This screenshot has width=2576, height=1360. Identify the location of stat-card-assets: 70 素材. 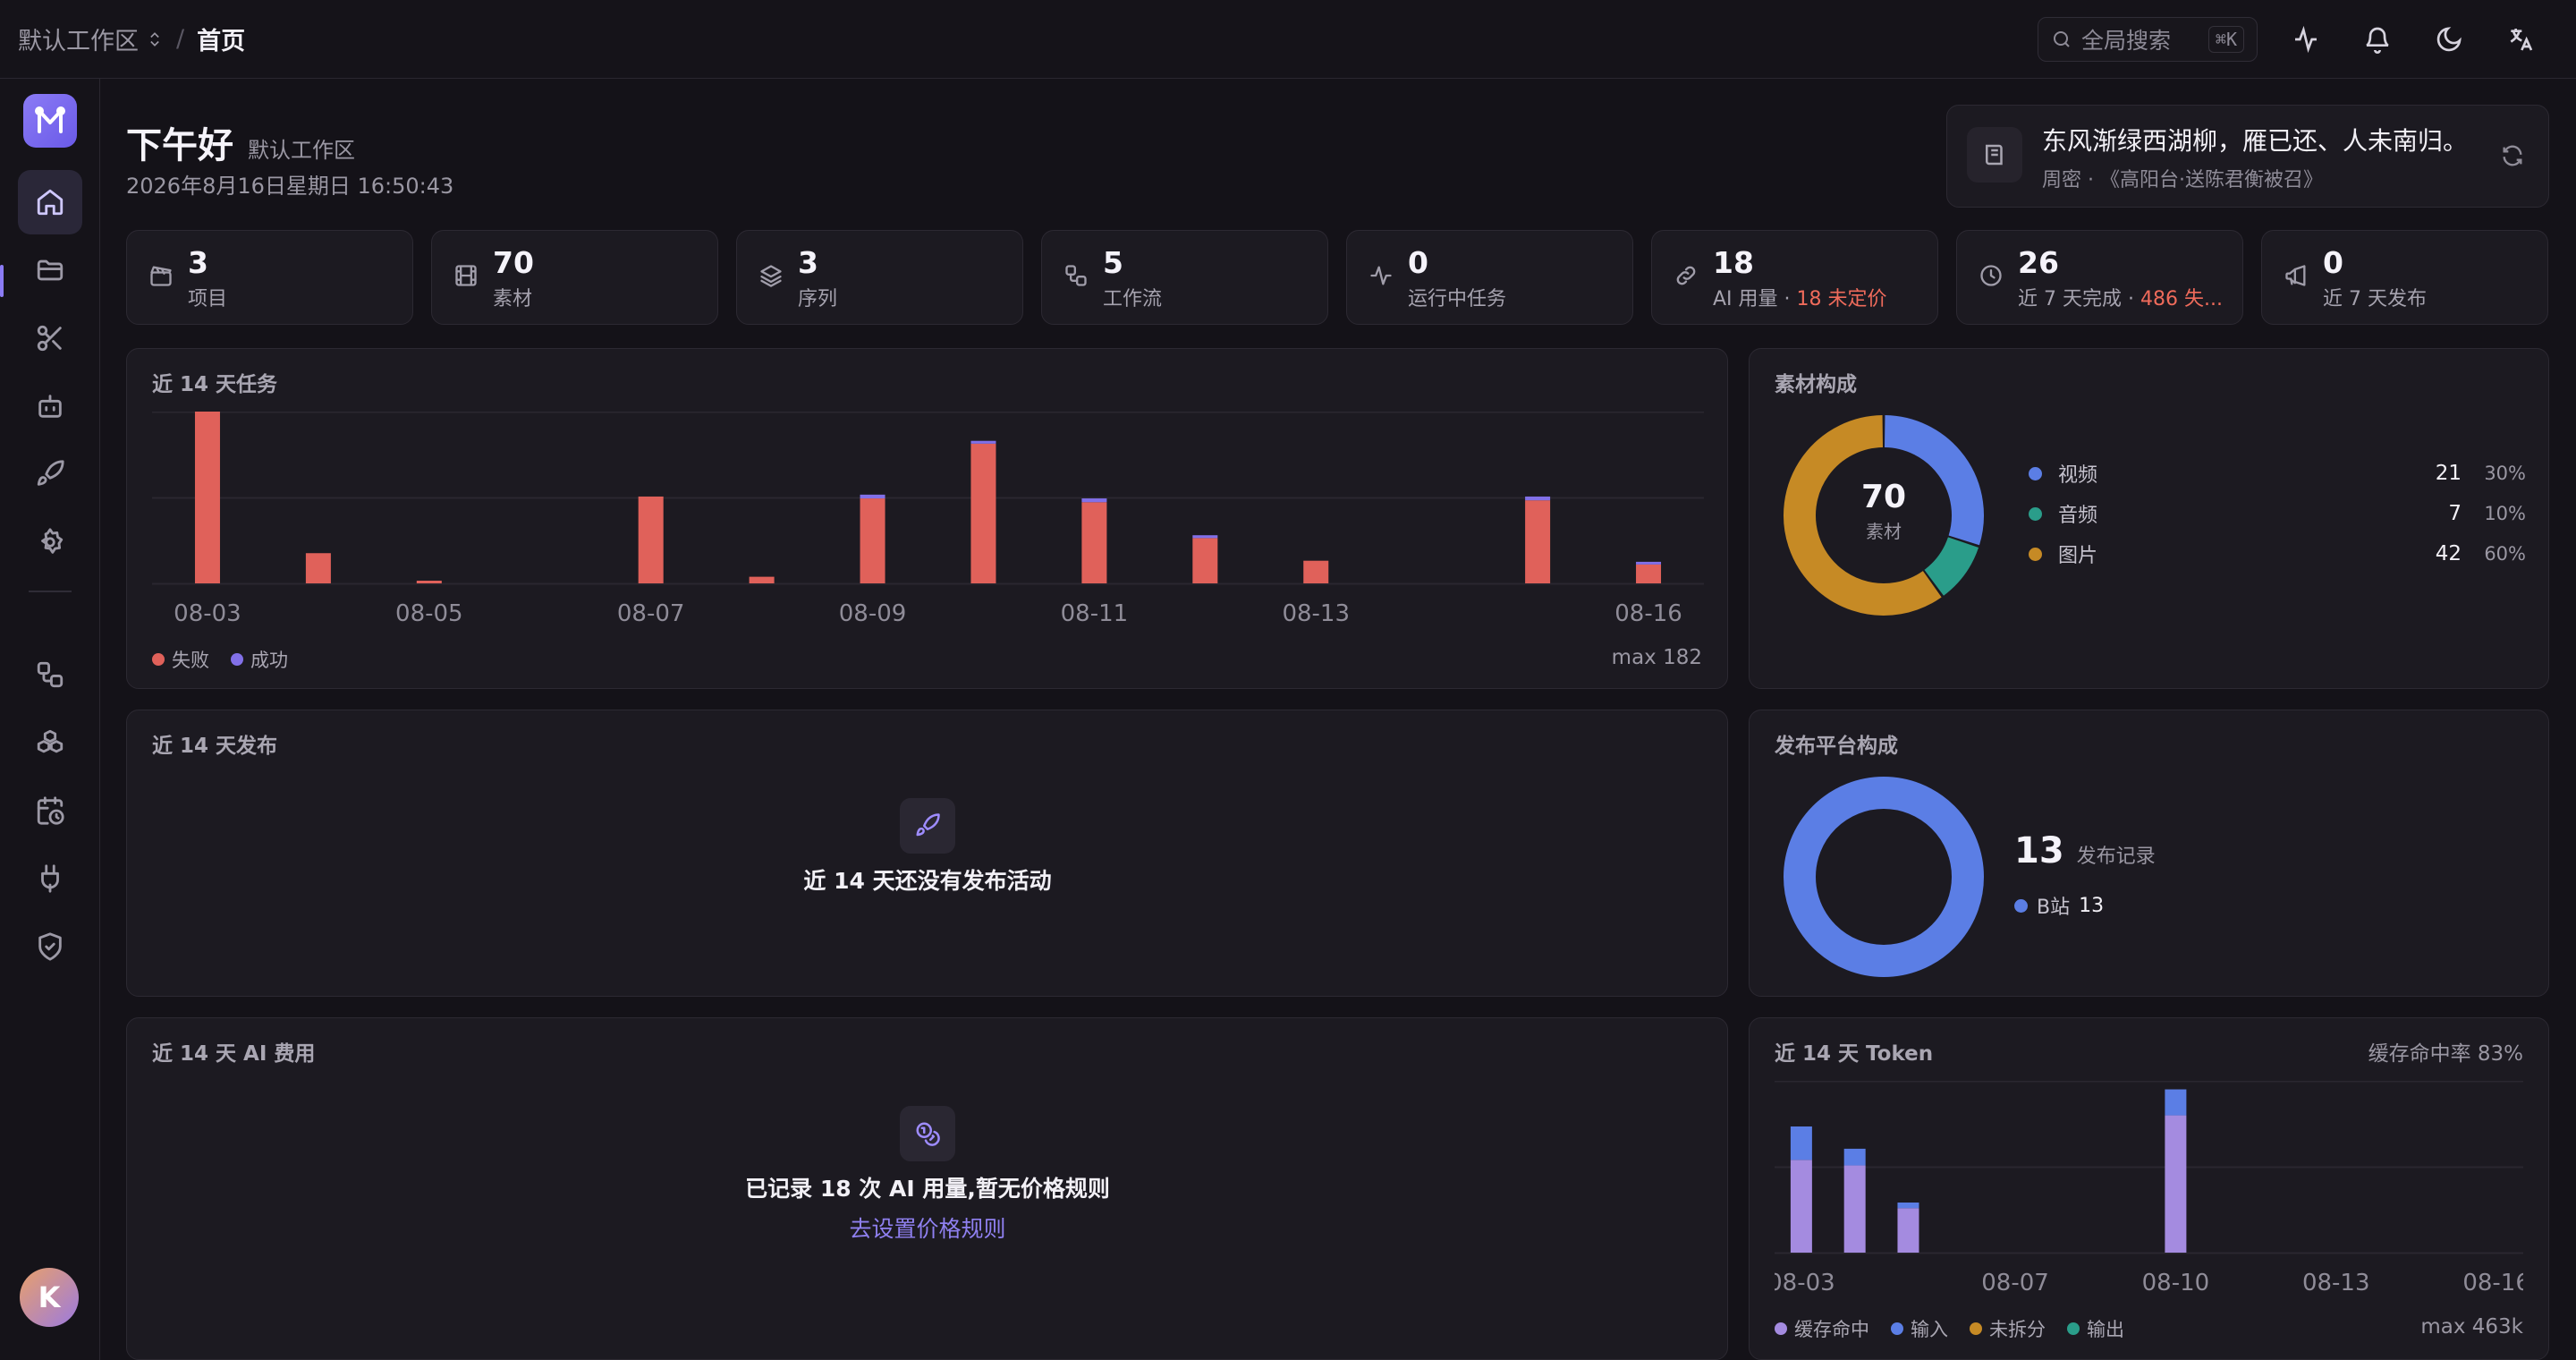
(574, 277).